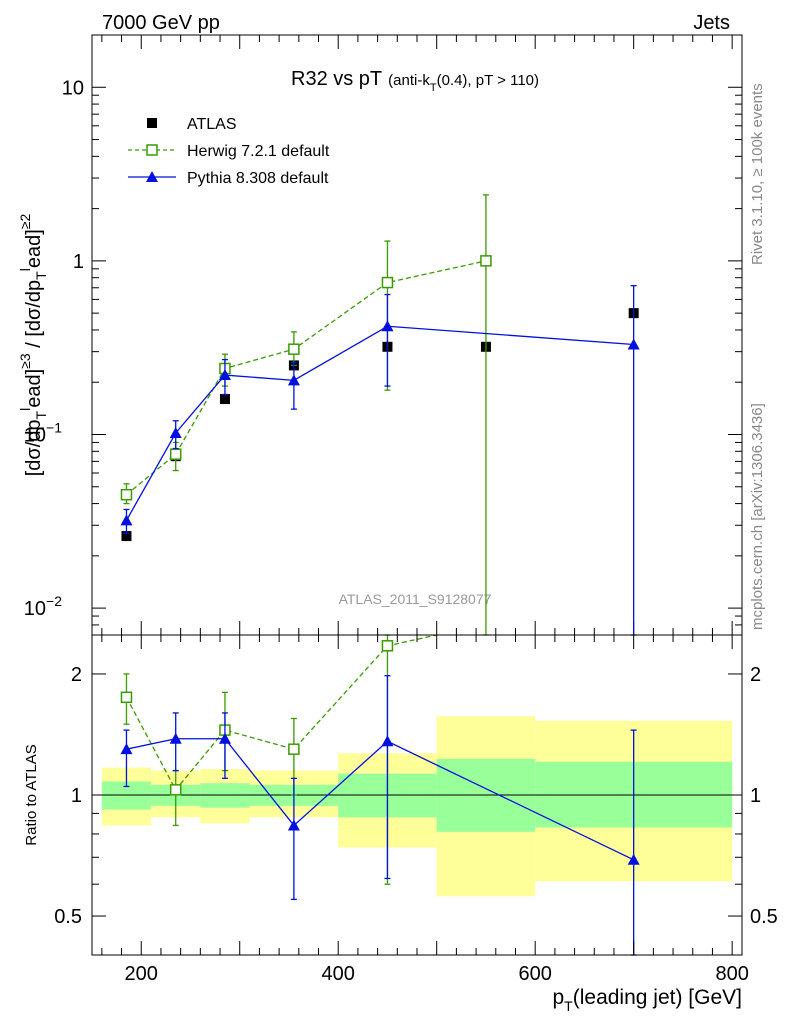 Image resolution: width=786 pixels, height=1024 pixels. Describe the element at coordinates (338, 974) in the screenshot. I see `x-tick-label: 400` at that location.